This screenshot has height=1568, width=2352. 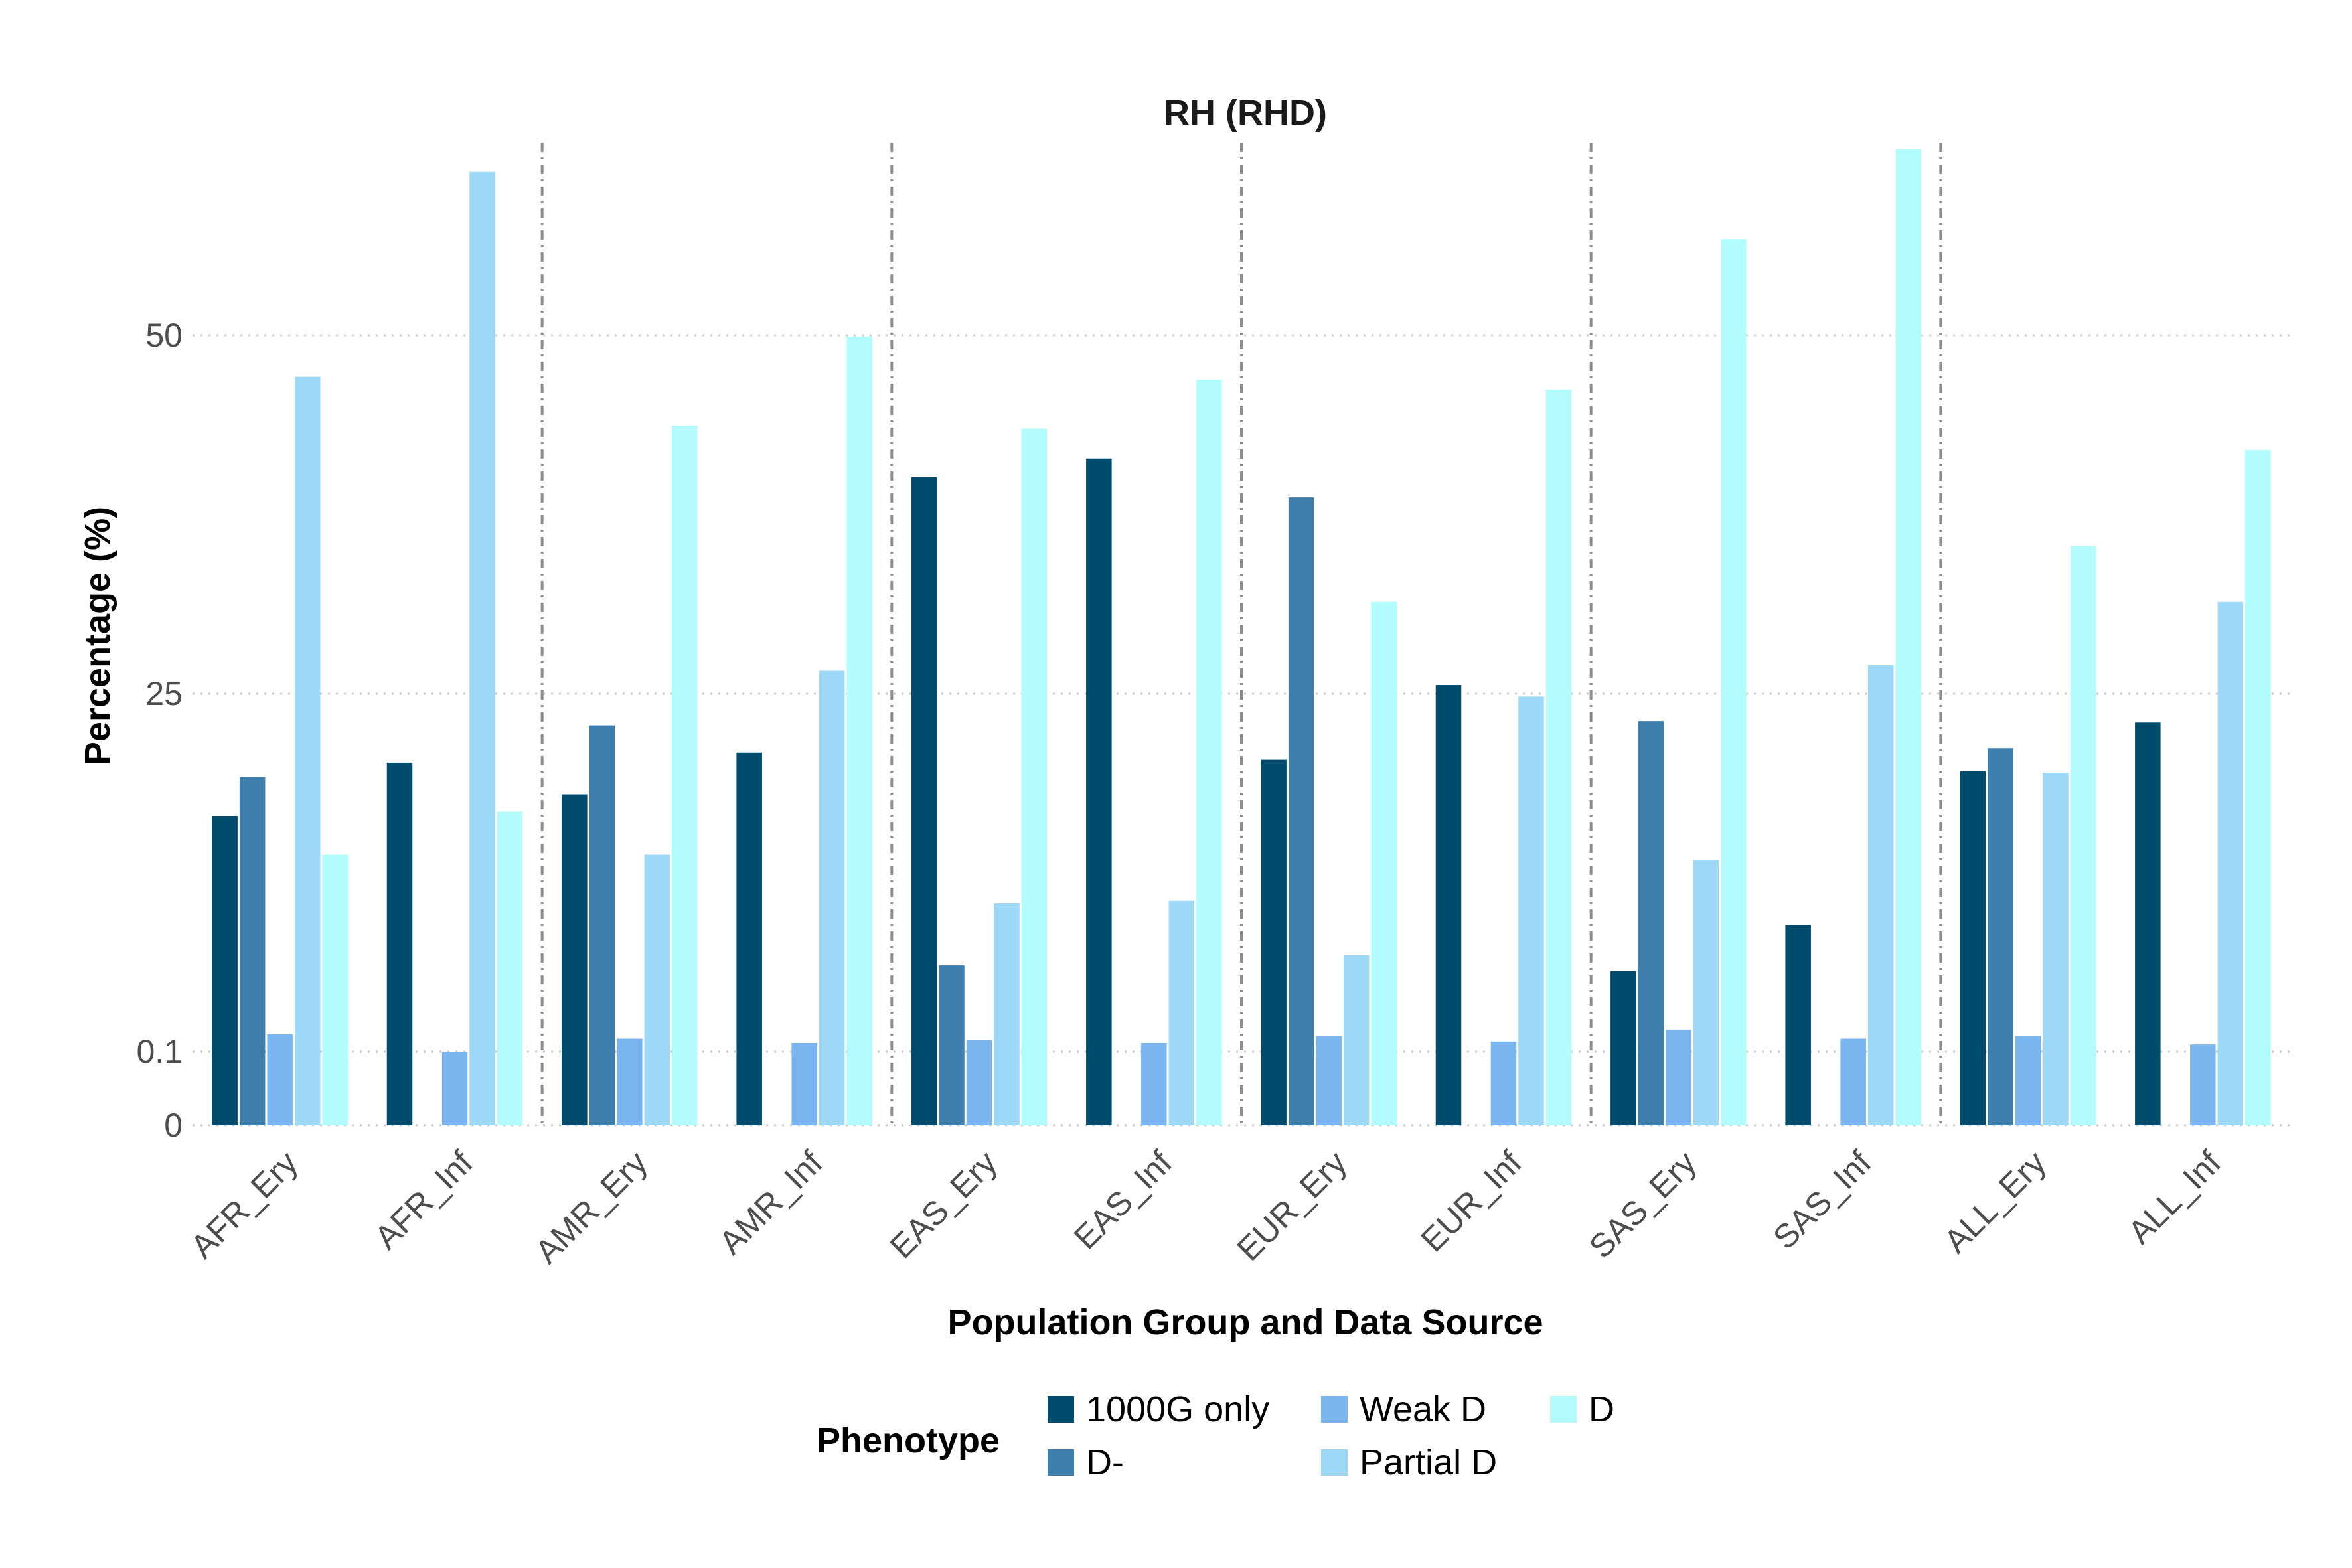 I want to click on legend-label: 1000G only, so click(x=1178, y=1409).